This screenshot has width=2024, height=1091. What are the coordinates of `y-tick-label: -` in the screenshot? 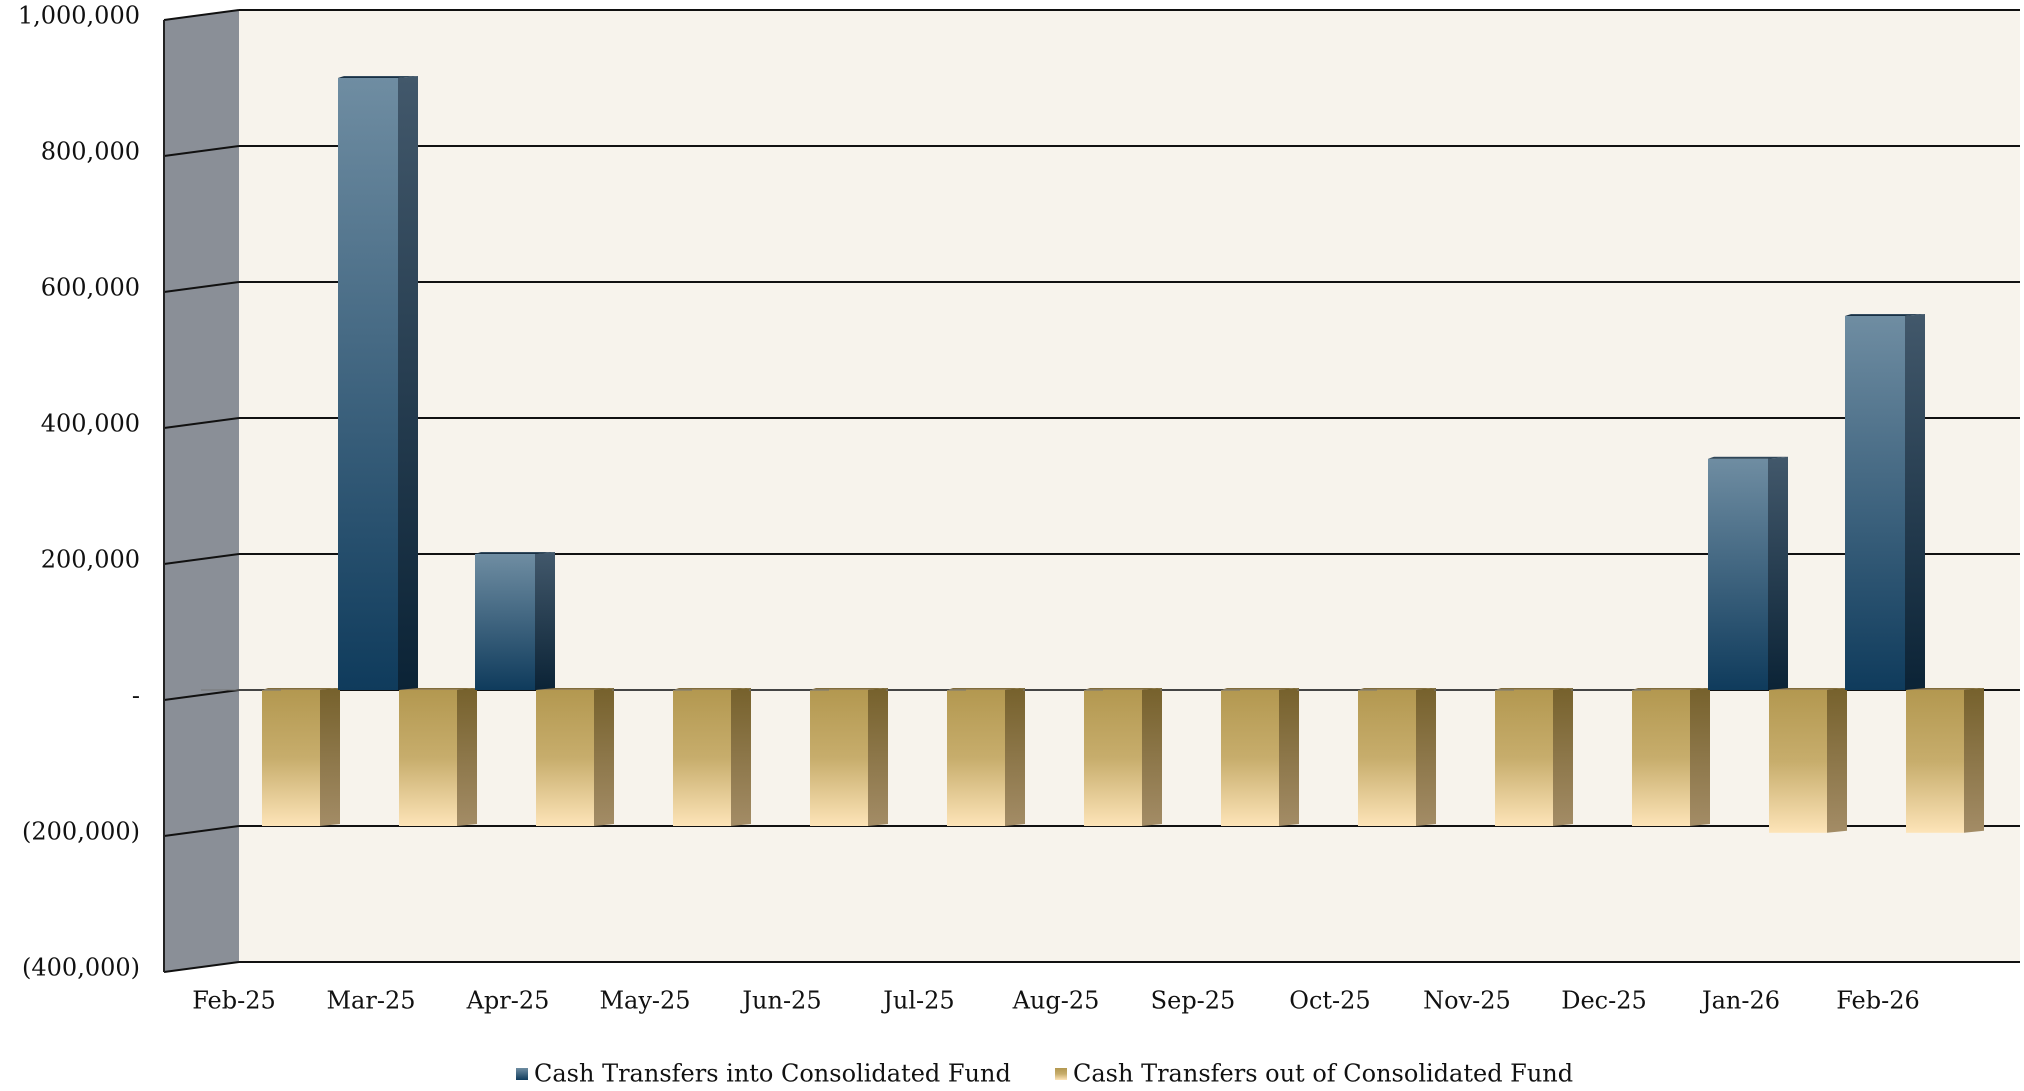 It's located at (136, 696).